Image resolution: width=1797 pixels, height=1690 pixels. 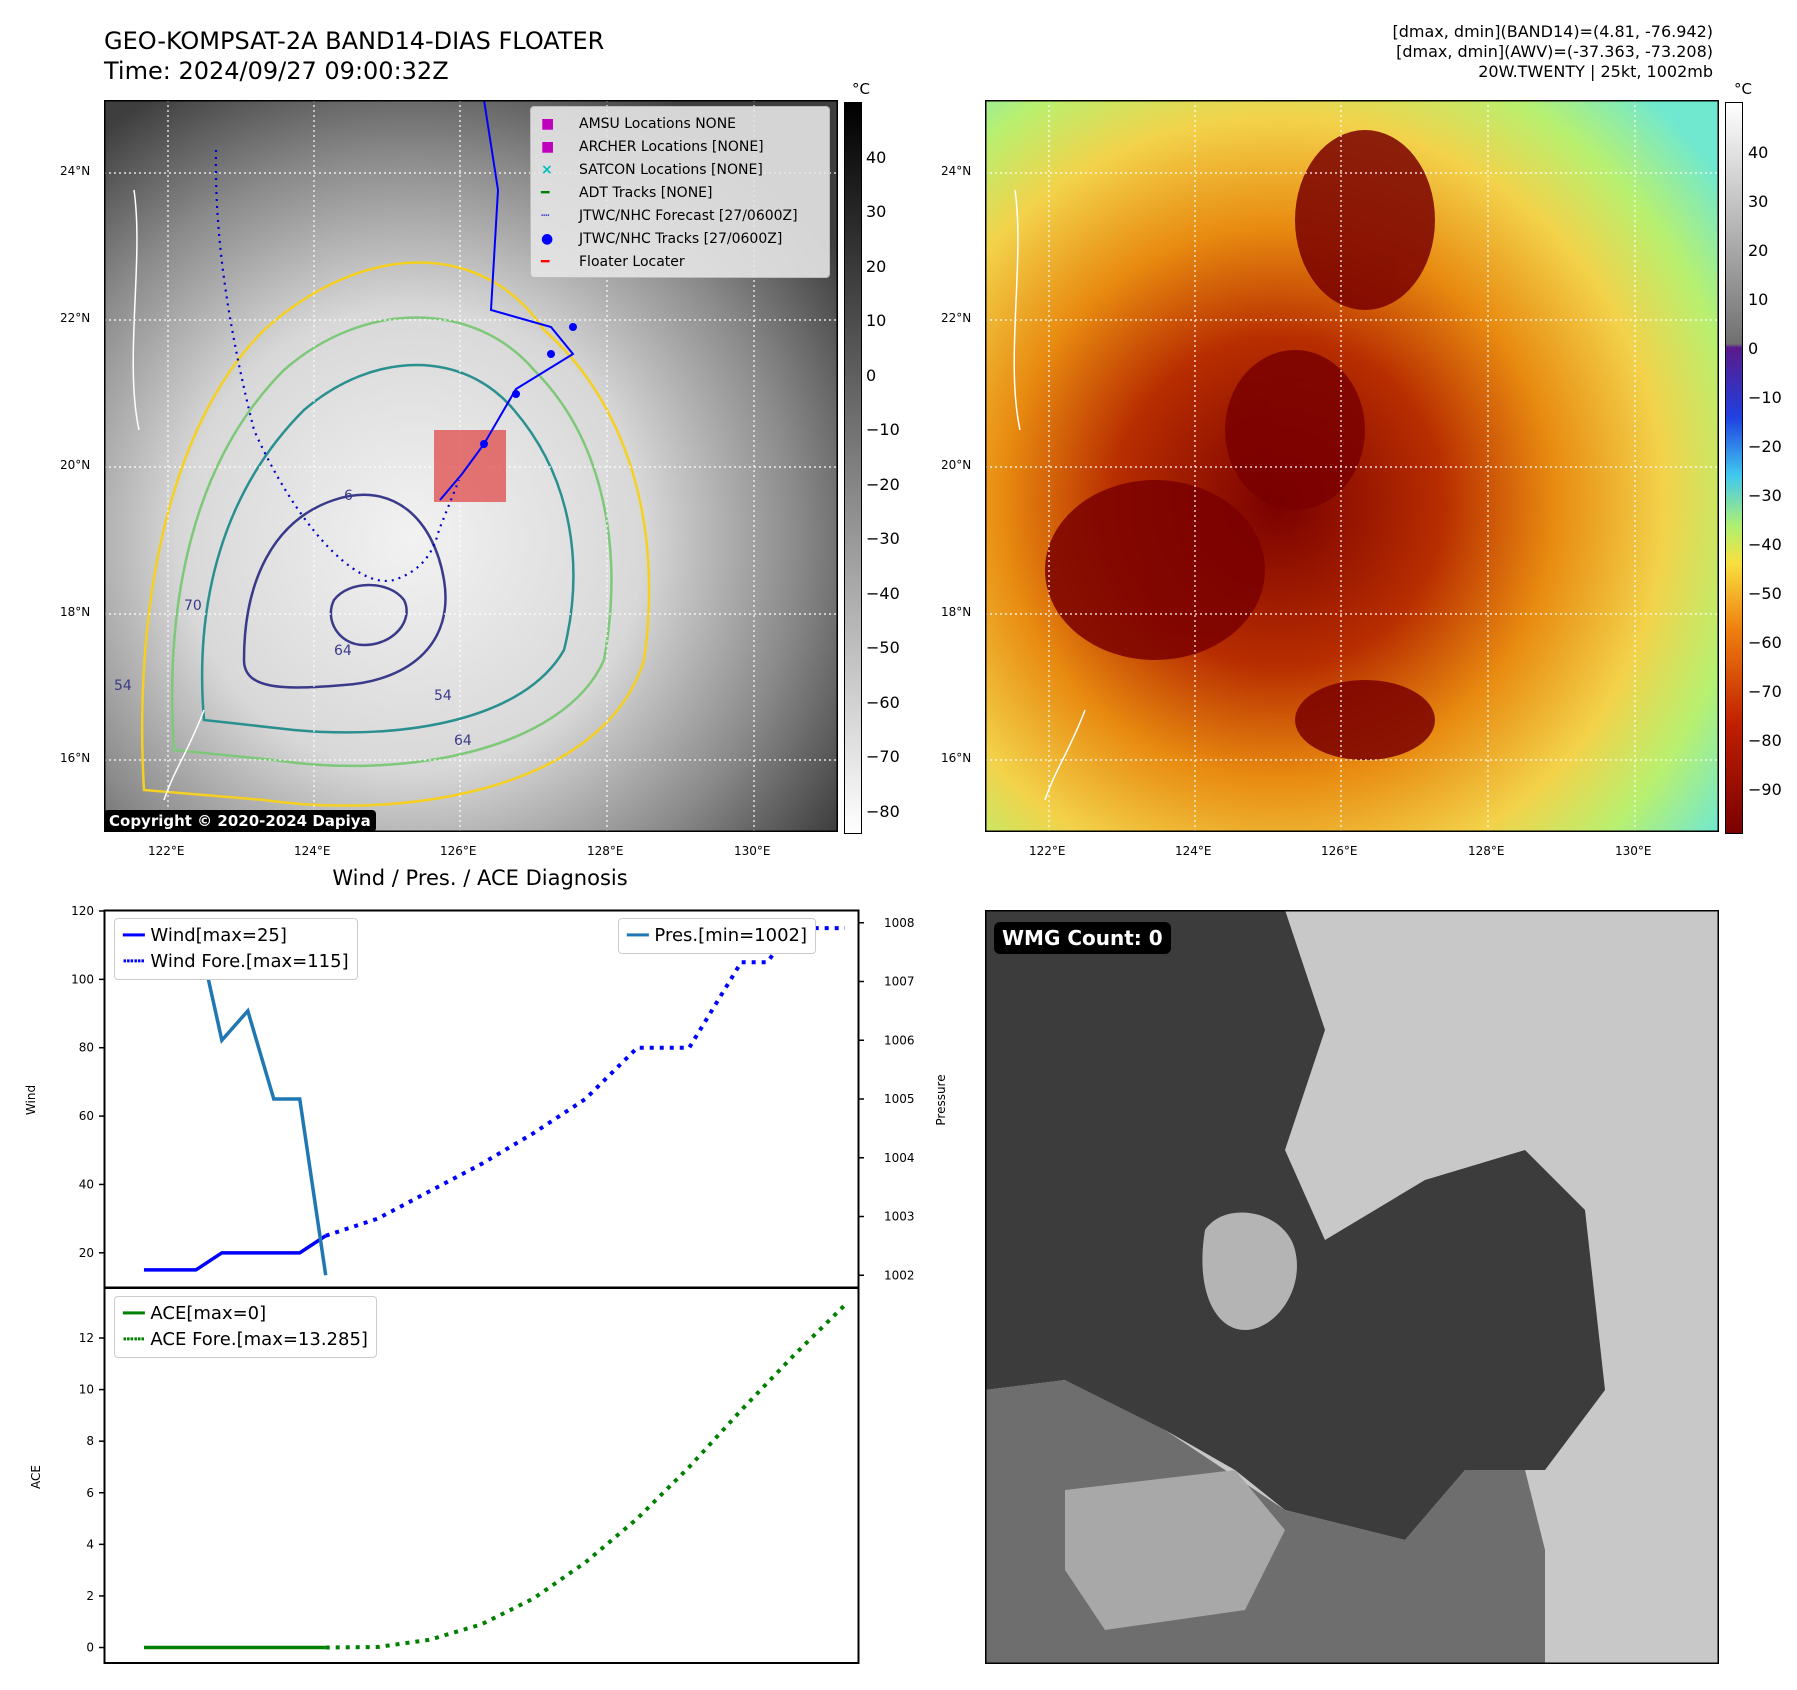 I want to click on lon-label: 124°E, so click(x=312, y=851).